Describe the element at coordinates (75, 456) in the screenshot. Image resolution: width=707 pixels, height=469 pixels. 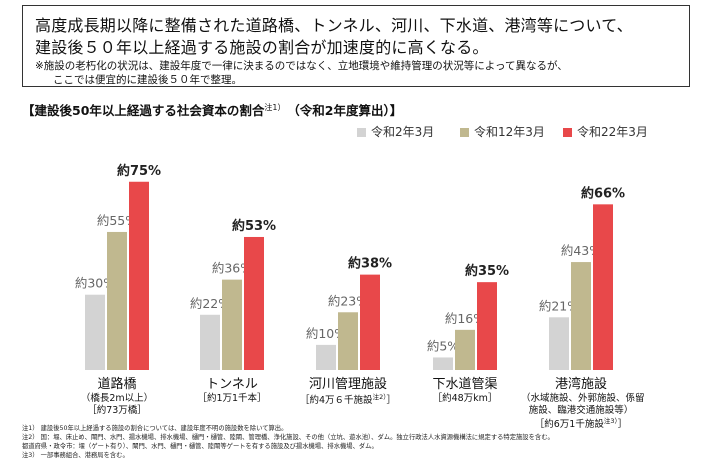
I see `footnote-line: 注3） 一部事務組合、港務局を含む。` at that location.